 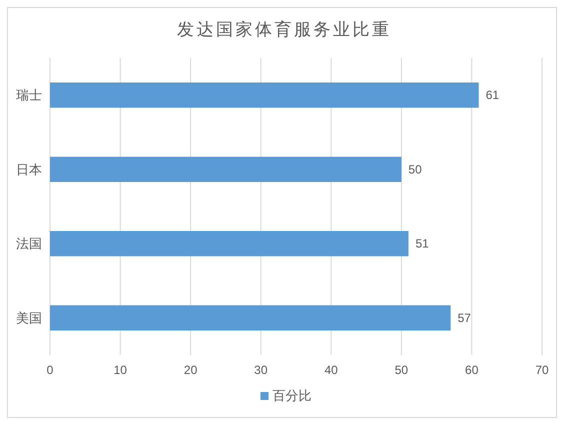 I want to click on x-tick-label: 50, so click(x=401, y=370).